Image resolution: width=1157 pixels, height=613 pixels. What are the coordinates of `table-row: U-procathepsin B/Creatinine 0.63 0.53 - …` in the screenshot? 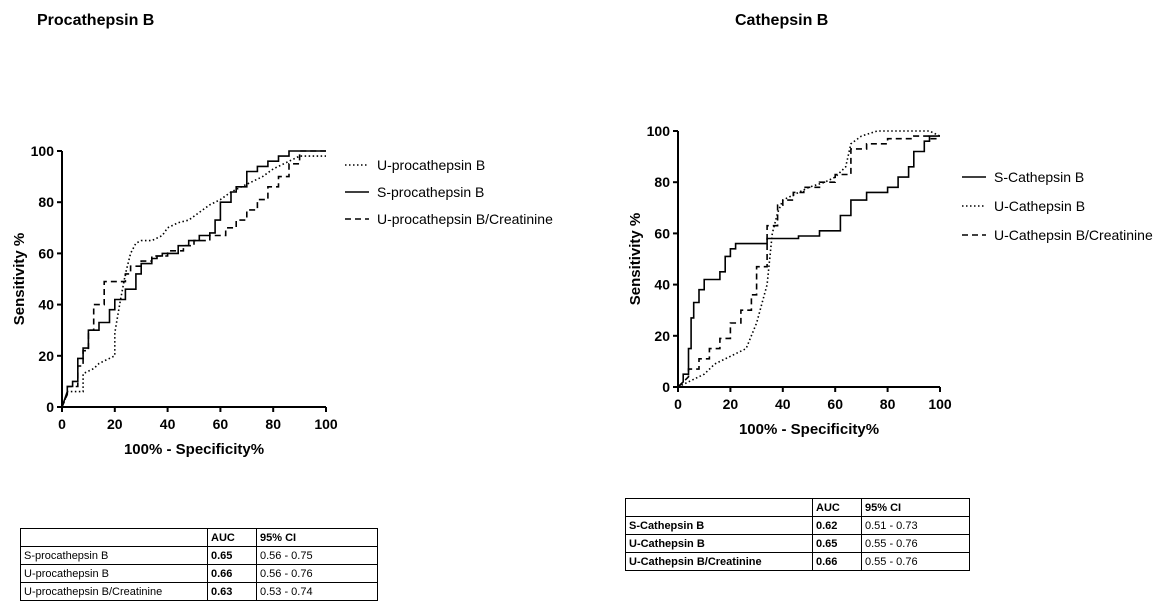 It's located at (199, 591).